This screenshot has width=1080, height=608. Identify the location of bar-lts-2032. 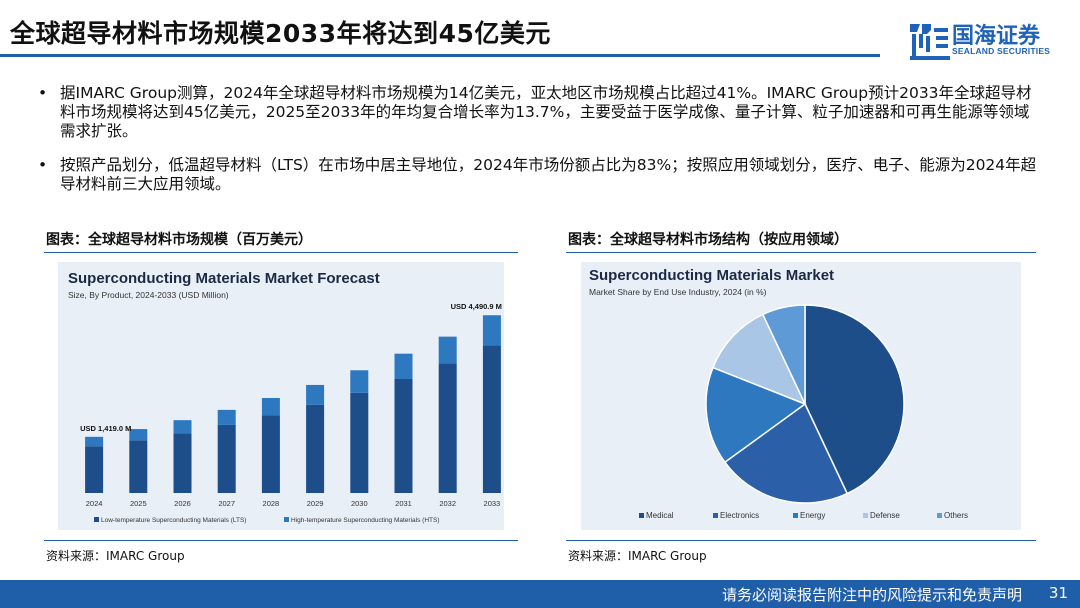
(447, 428).